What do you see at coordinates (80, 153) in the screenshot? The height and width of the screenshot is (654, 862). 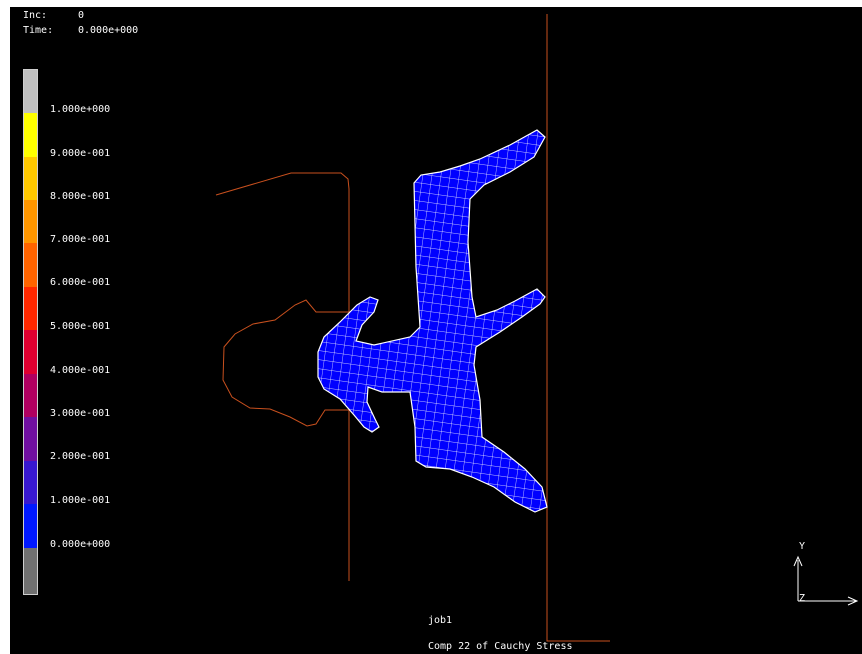 I see `legend-label: 9.000e-001` at bounding box center [80, 153].